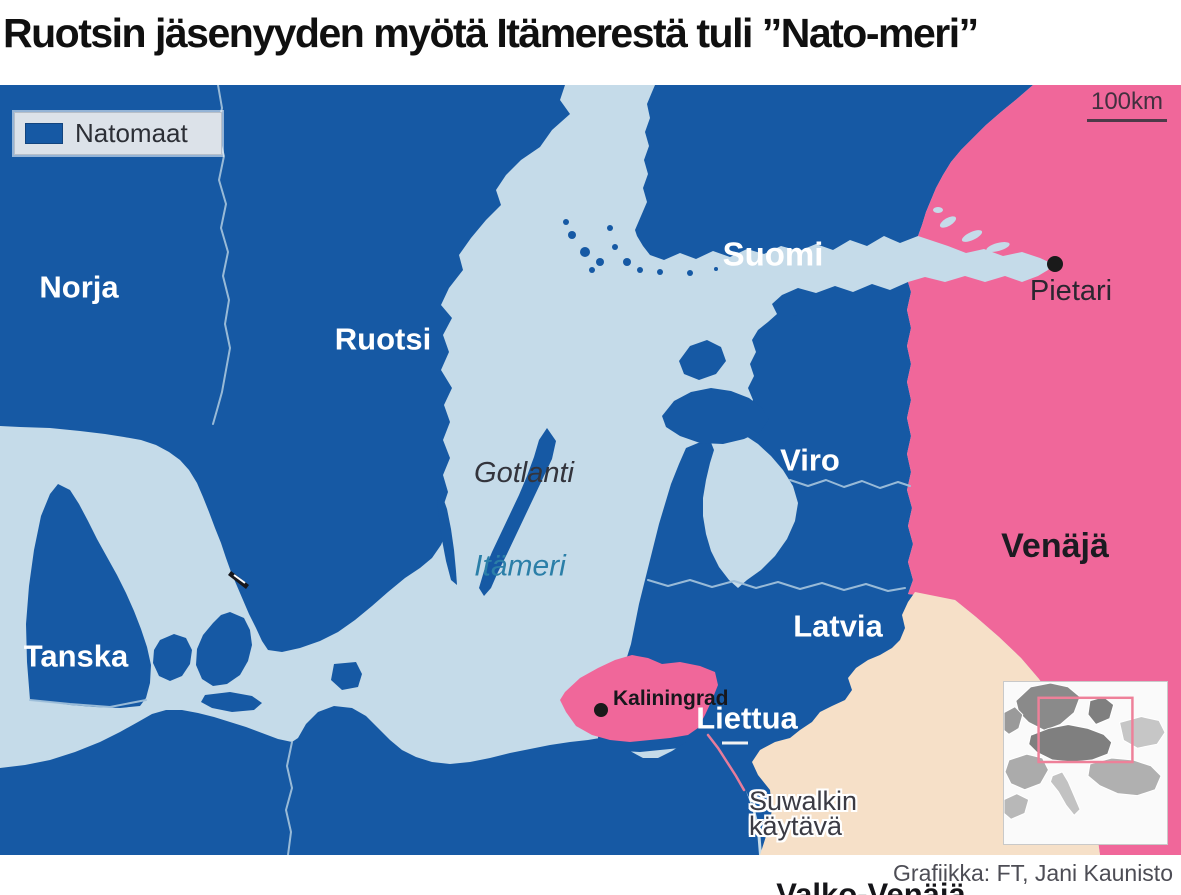 This screenshot has height=895, width=1181. I want to click on inset-canvas, so click(1085, 763).